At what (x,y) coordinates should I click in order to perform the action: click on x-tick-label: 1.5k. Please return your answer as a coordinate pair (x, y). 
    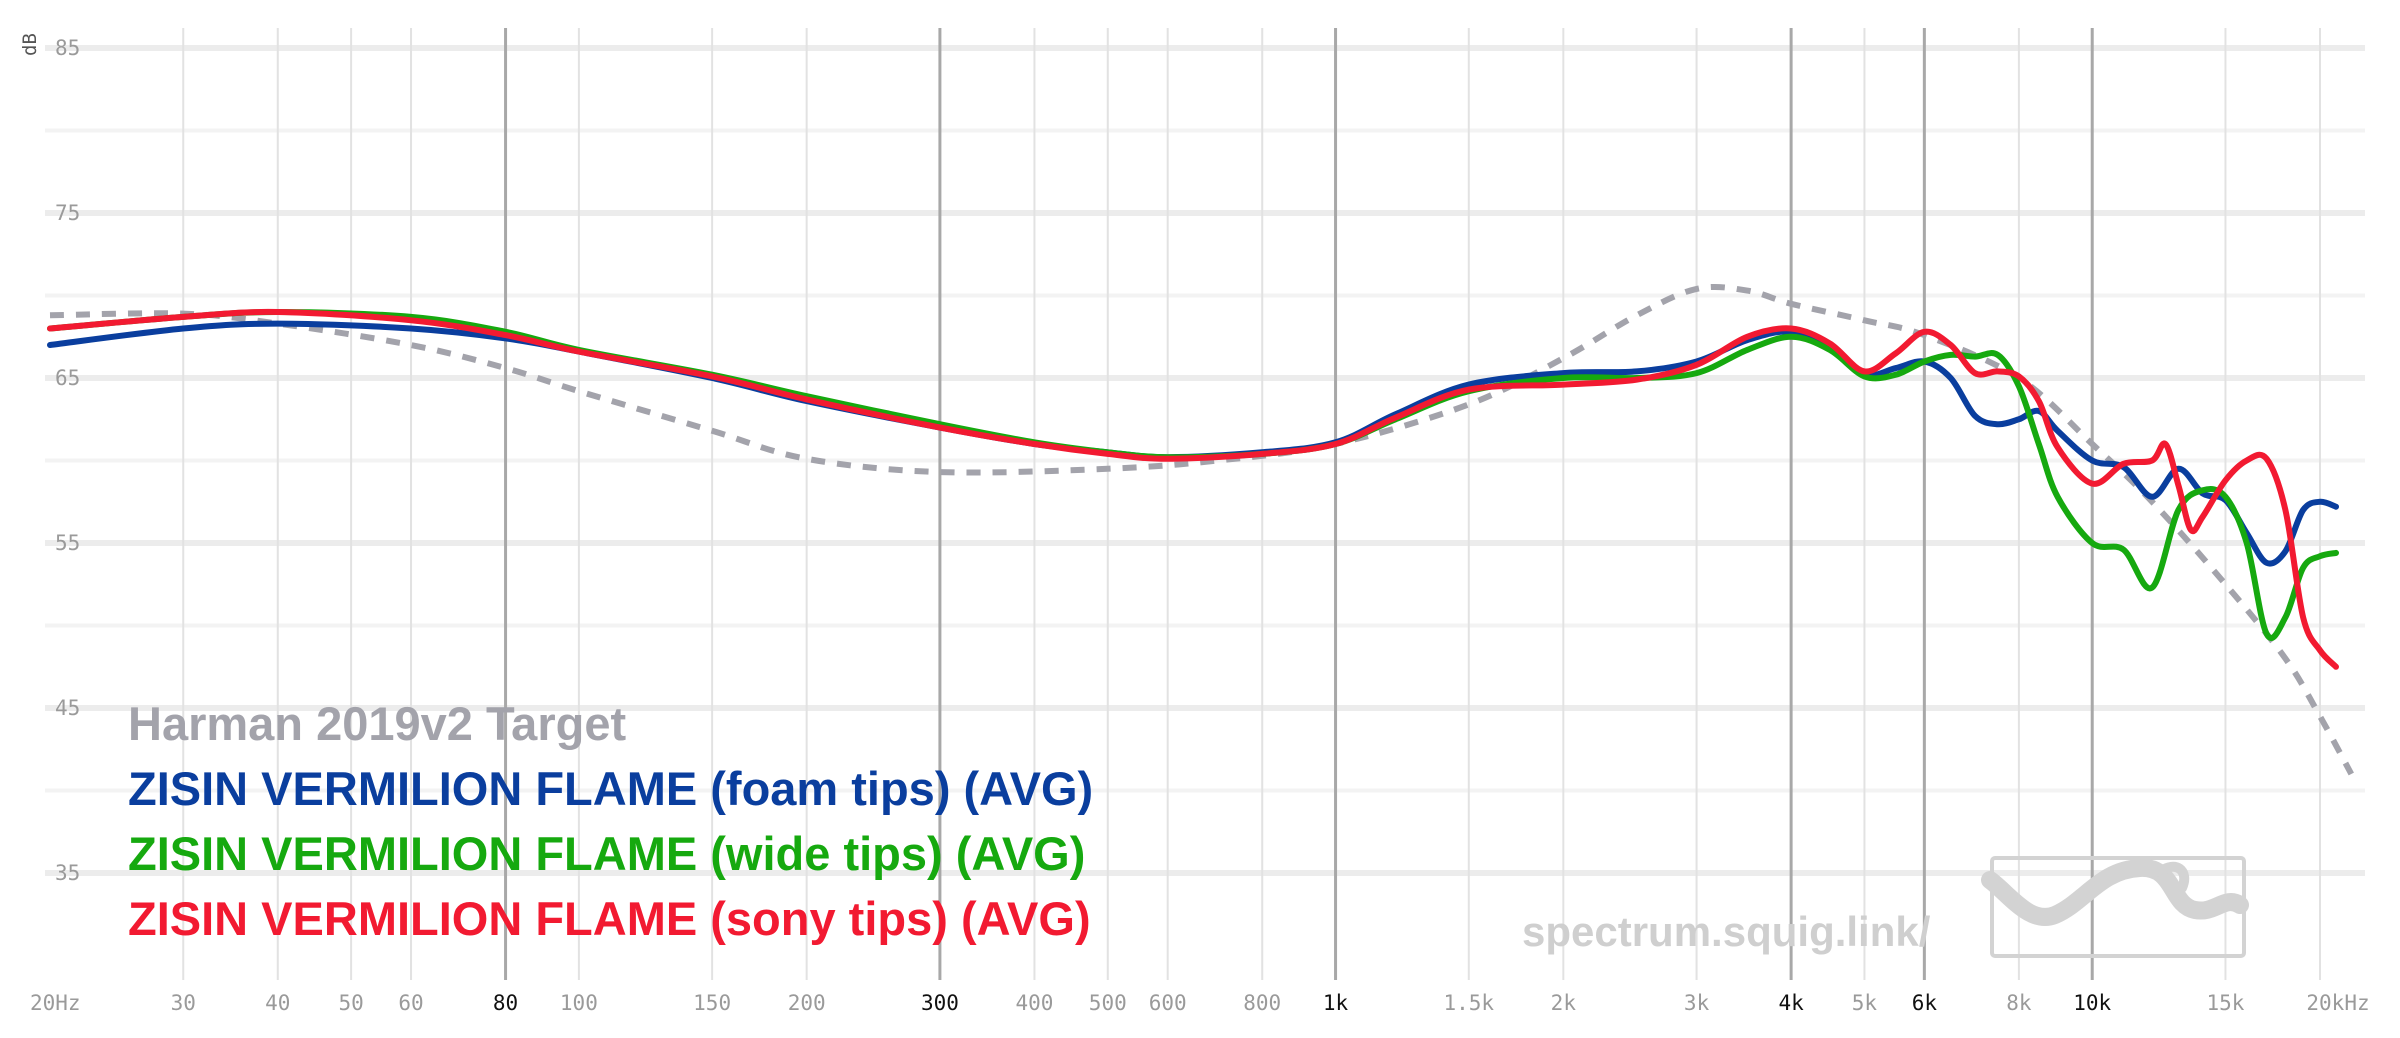
    Looking at the image, I should click on (1469, 1003).